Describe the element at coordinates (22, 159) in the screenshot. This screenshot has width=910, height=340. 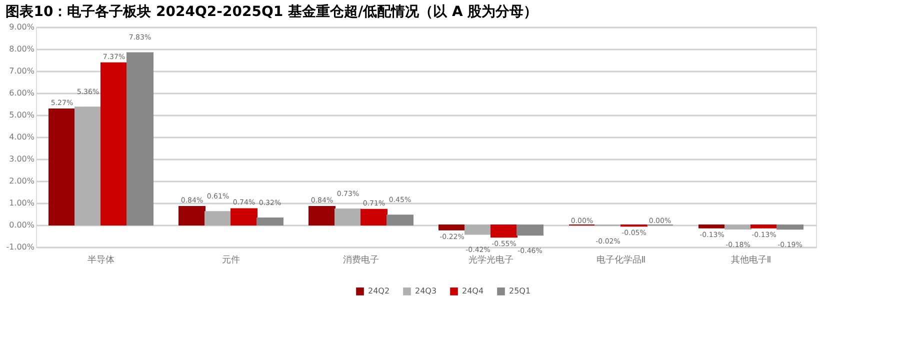
I see `y-tick-label: 3.00%` at that location.